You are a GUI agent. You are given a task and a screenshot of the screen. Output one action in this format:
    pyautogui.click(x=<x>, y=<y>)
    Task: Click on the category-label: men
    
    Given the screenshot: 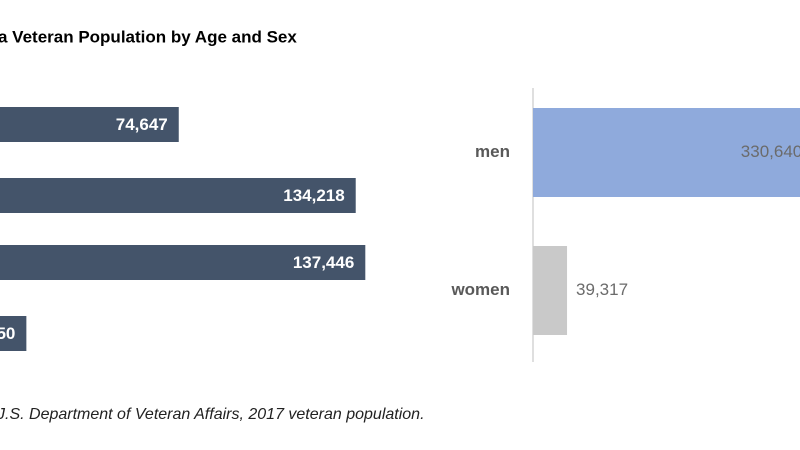 What is the action you would take?
    pyautogui.click(x=492, y=151)
    